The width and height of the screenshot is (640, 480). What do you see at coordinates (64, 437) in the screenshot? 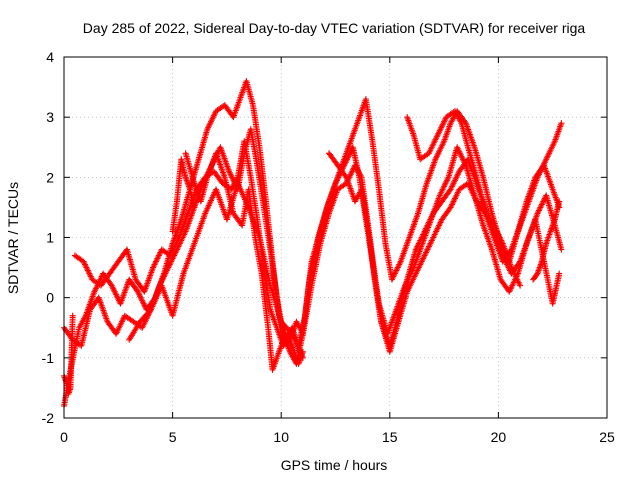
I see `x-tick-label: 0` at bounding box center [64, 437].